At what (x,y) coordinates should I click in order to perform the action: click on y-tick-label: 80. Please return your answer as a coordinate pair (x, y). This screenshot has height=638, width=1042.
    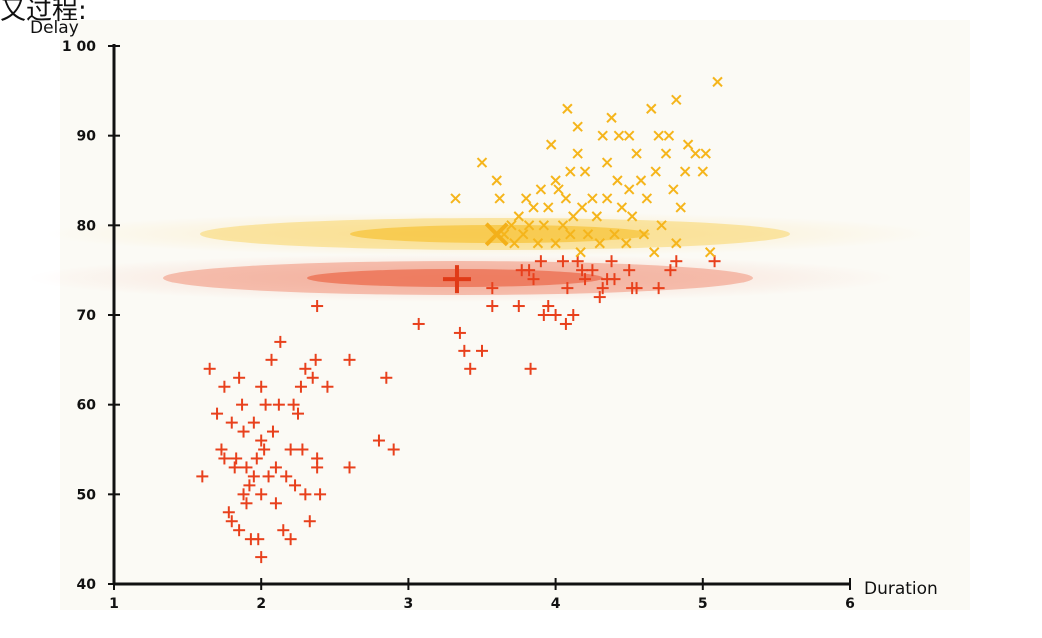
    Looking at the image, I should click on (87, 226).